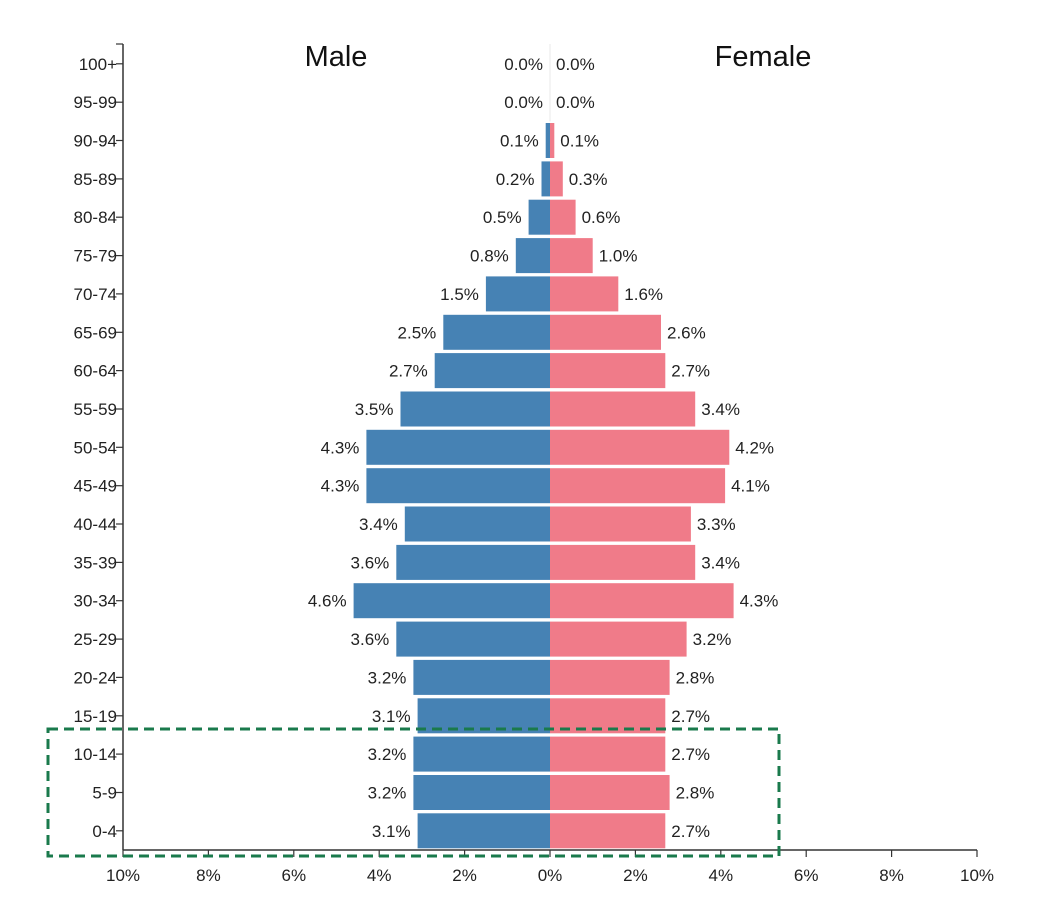  I want to click on male-value-label: 0.2%, so click(515, 179).